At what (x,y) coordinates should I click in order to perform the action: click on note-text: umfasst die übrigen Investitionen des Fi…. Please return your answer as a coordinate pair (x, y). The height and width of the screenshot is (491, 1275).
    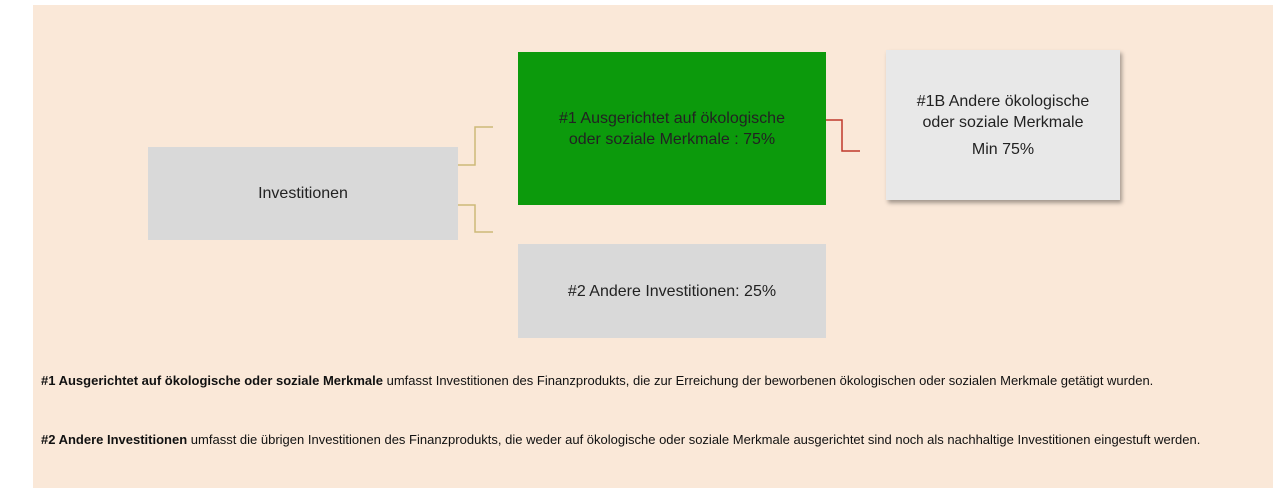
    Looking at the image, I should click on (695, 439).